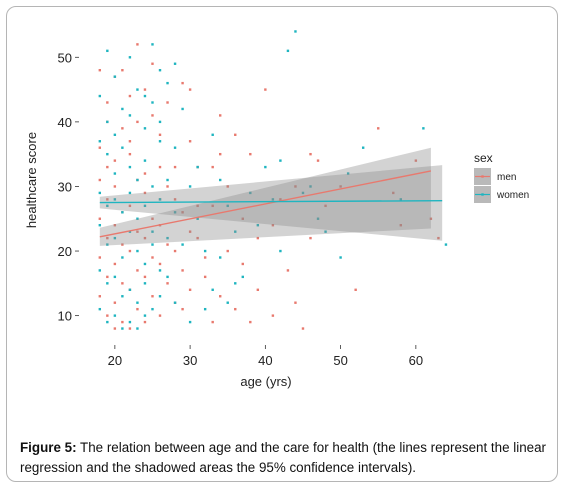  Describe the element at coordinates (501, 177) in the screenshot. I see `legend: sex men women` at that location.